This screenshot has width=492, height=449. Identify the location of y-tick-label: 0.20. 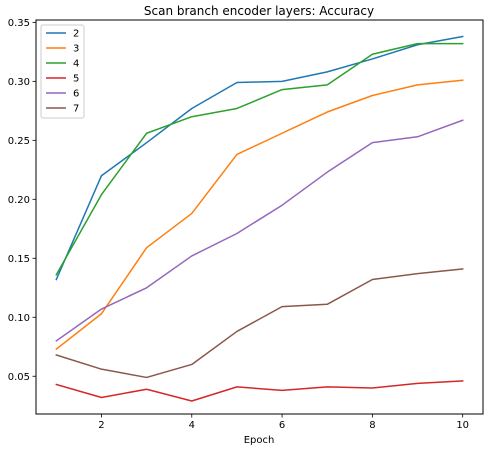
(19, 200).